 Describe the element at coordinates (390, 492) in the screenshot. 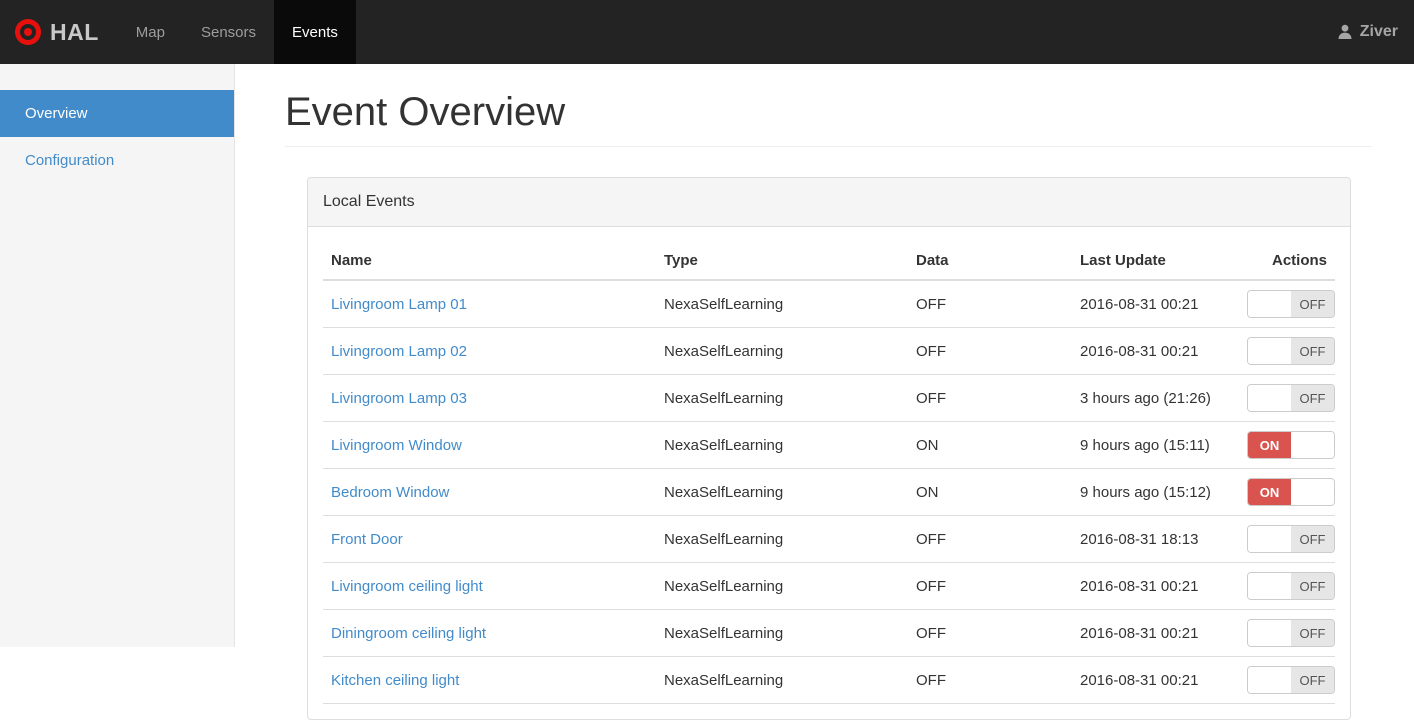

I see `event-name-link: Bedroom Window` at that location.